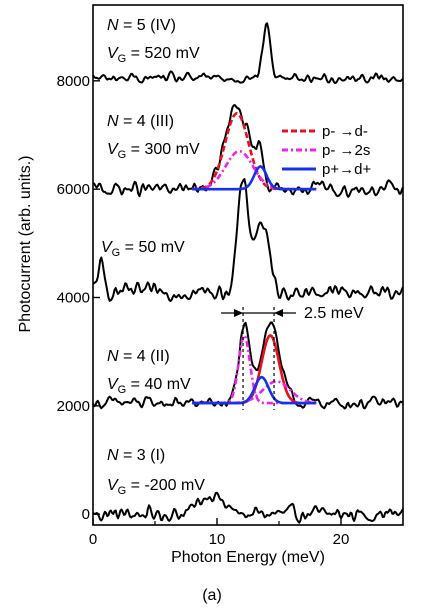 The height and width of the screenshot is (615, 425). What do you see at coordinates (254, 258) in the screenshot?
I see `fit-components` at bounding box center [254, 258].